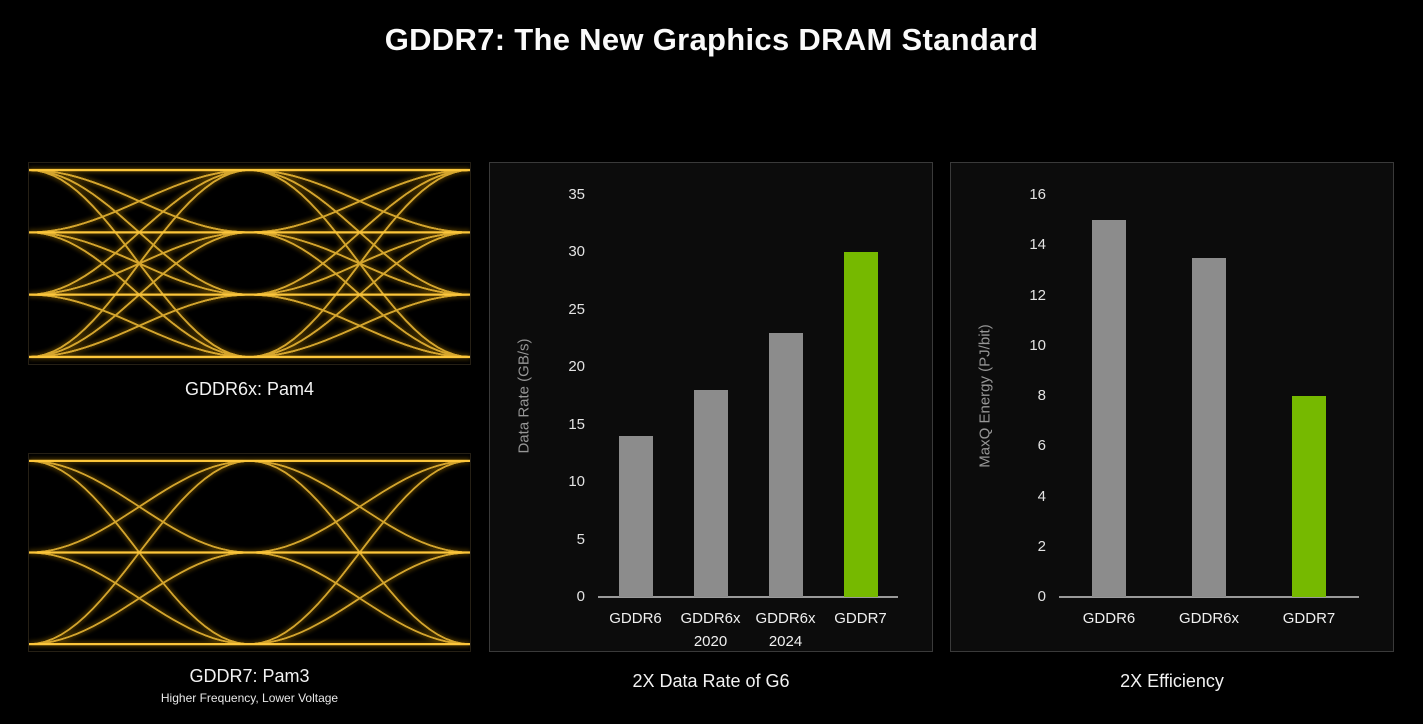 The height and width of the screenshot is (724, 1423). I want to click on bar-gddr6x, so click(1209, 427).